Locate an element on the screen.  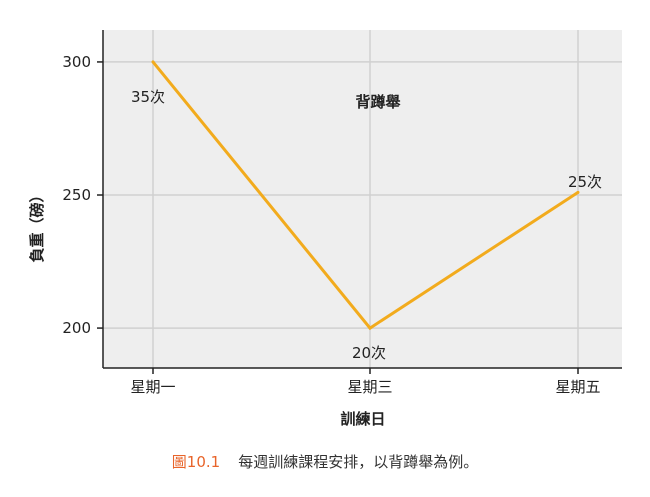
caption-number: 圖10.1 is located at coordinates (196, 462).